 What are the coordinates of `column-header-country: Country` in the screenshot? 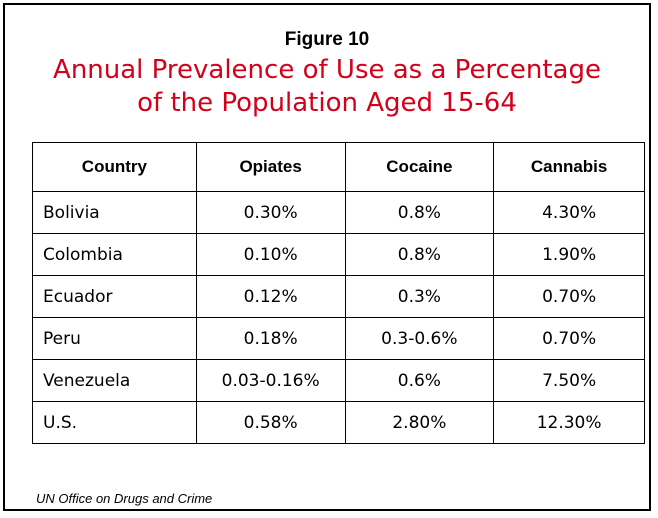 It's located at (114, 167).